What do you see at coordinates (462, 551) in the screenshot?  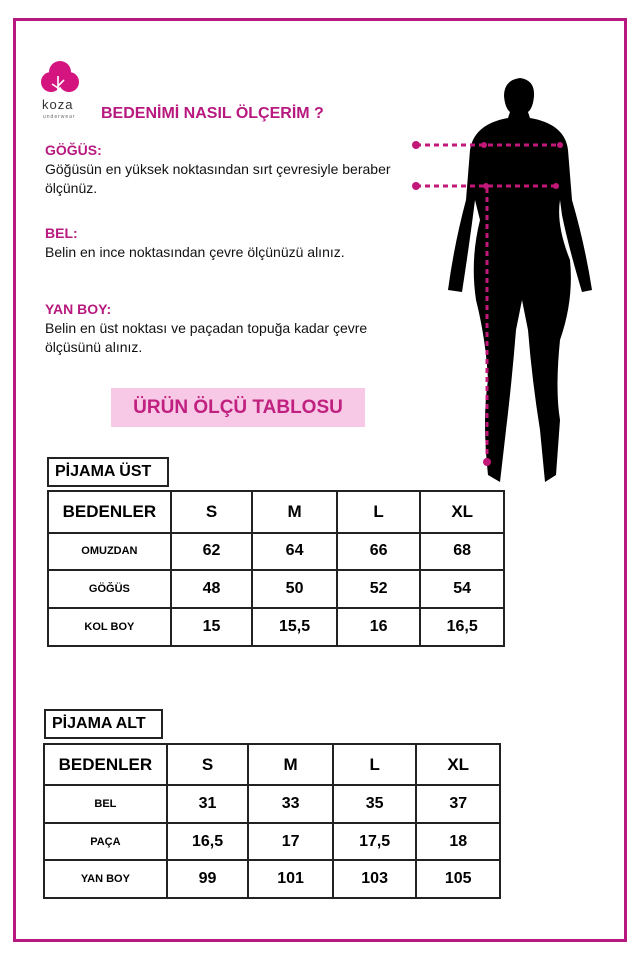 I see `cell: 68` at bounding box center [462, 551].